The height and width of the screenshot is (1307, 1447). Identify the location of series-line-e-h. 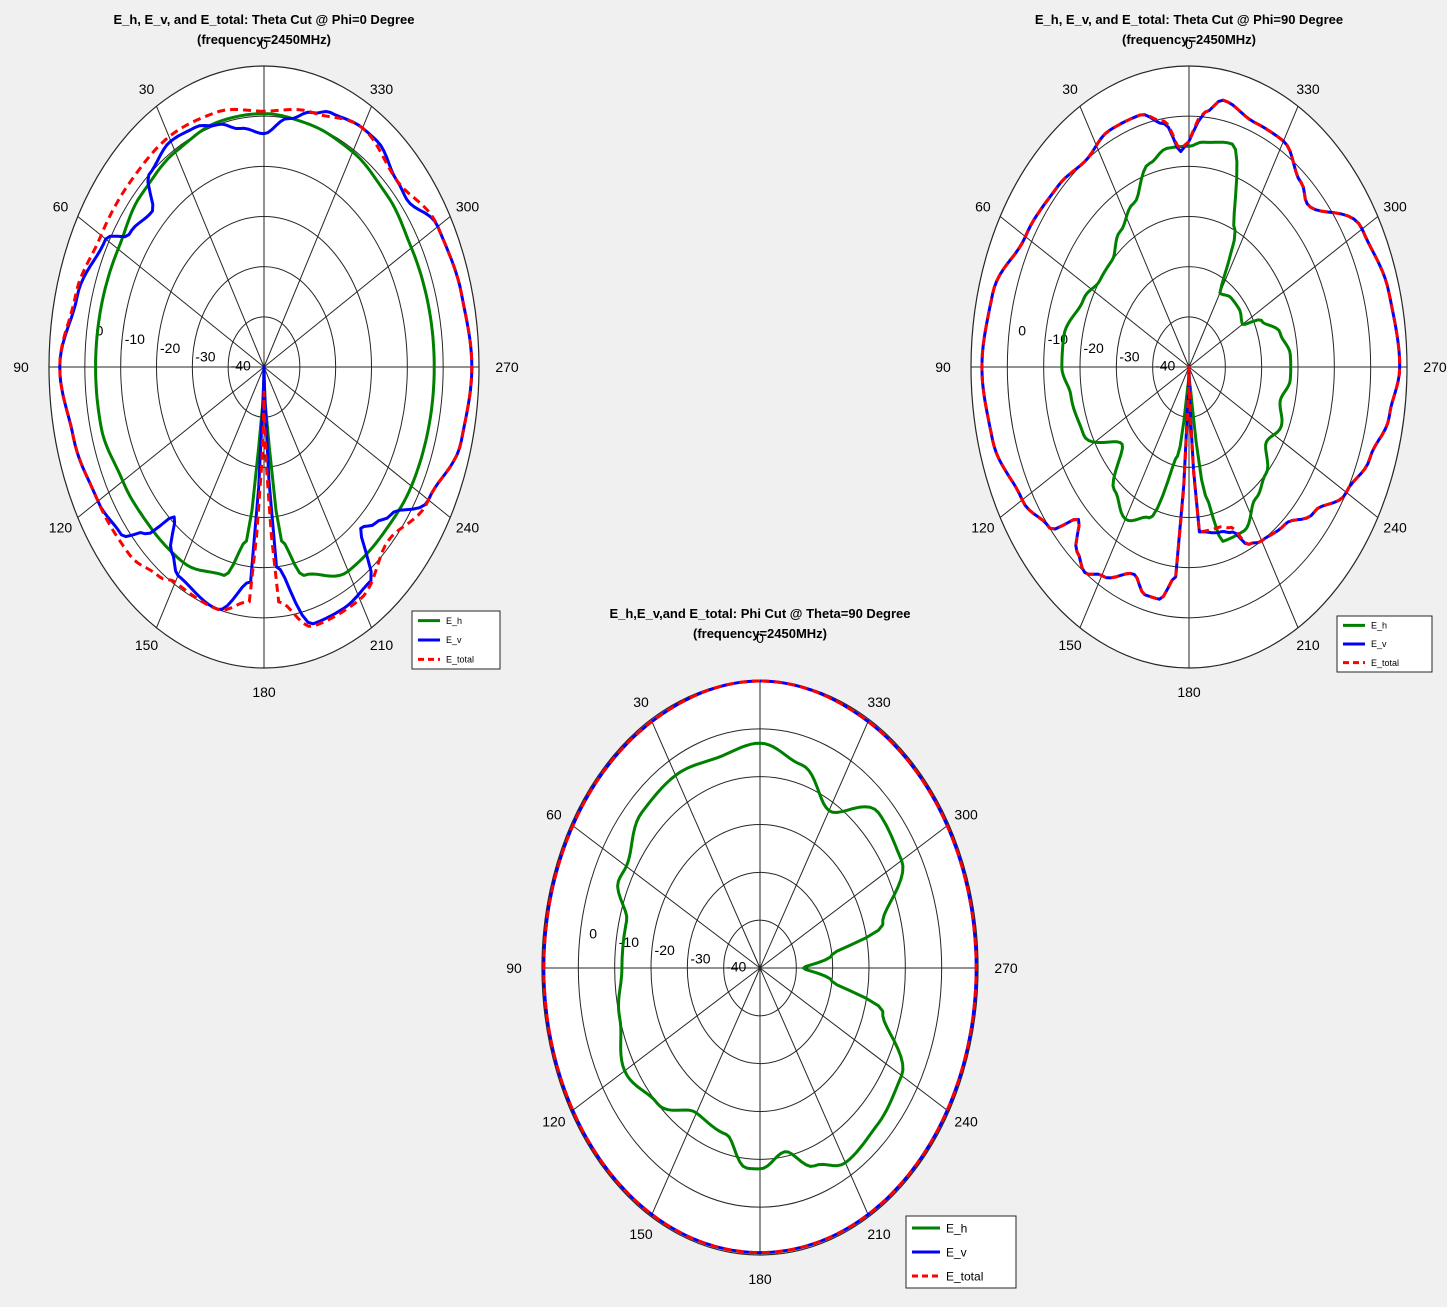
(760, 956).